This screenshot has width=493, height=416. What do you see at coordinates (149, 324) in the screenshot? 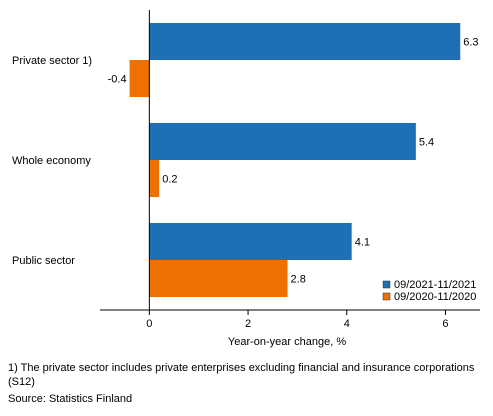
I see `x-tick-label: 0` at bounding box center [149, 324].